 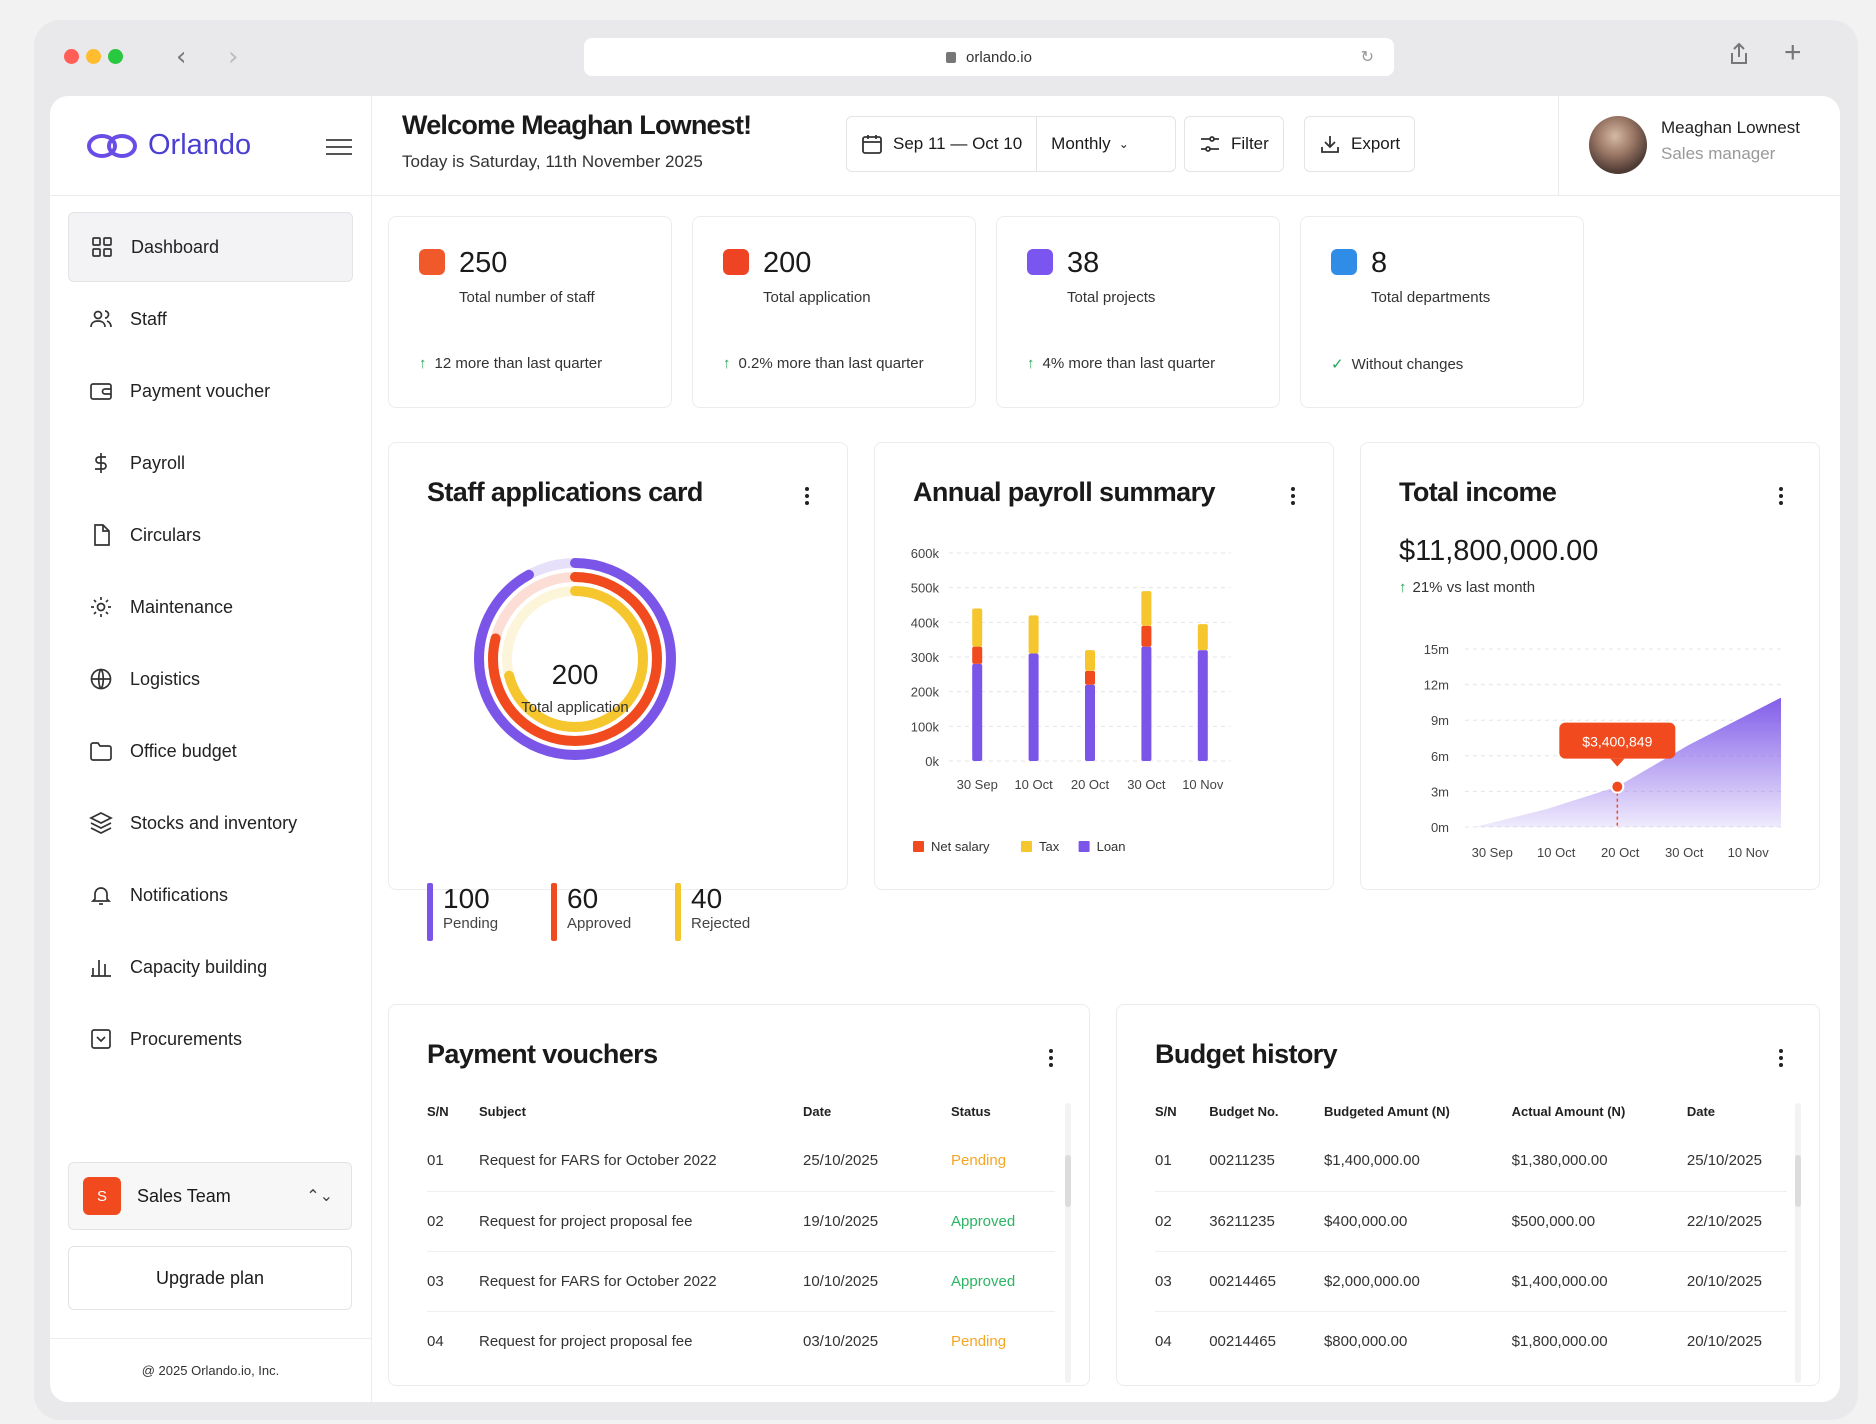 I want to click on sidebar-item-notifications: Notifications, so click(x=210, y=895).